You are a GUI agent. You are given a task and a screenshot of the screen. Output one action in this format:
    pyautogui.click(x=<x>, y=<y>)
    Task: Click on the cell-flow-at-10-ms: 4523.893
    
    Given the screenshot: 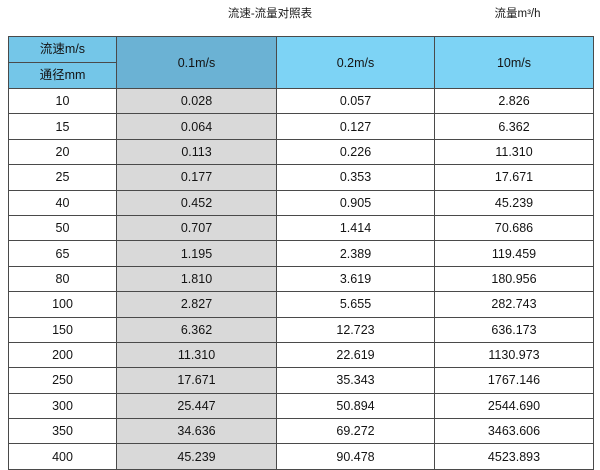 What is the action you would take?
    pyautogui.click(x=514, y=456)
    